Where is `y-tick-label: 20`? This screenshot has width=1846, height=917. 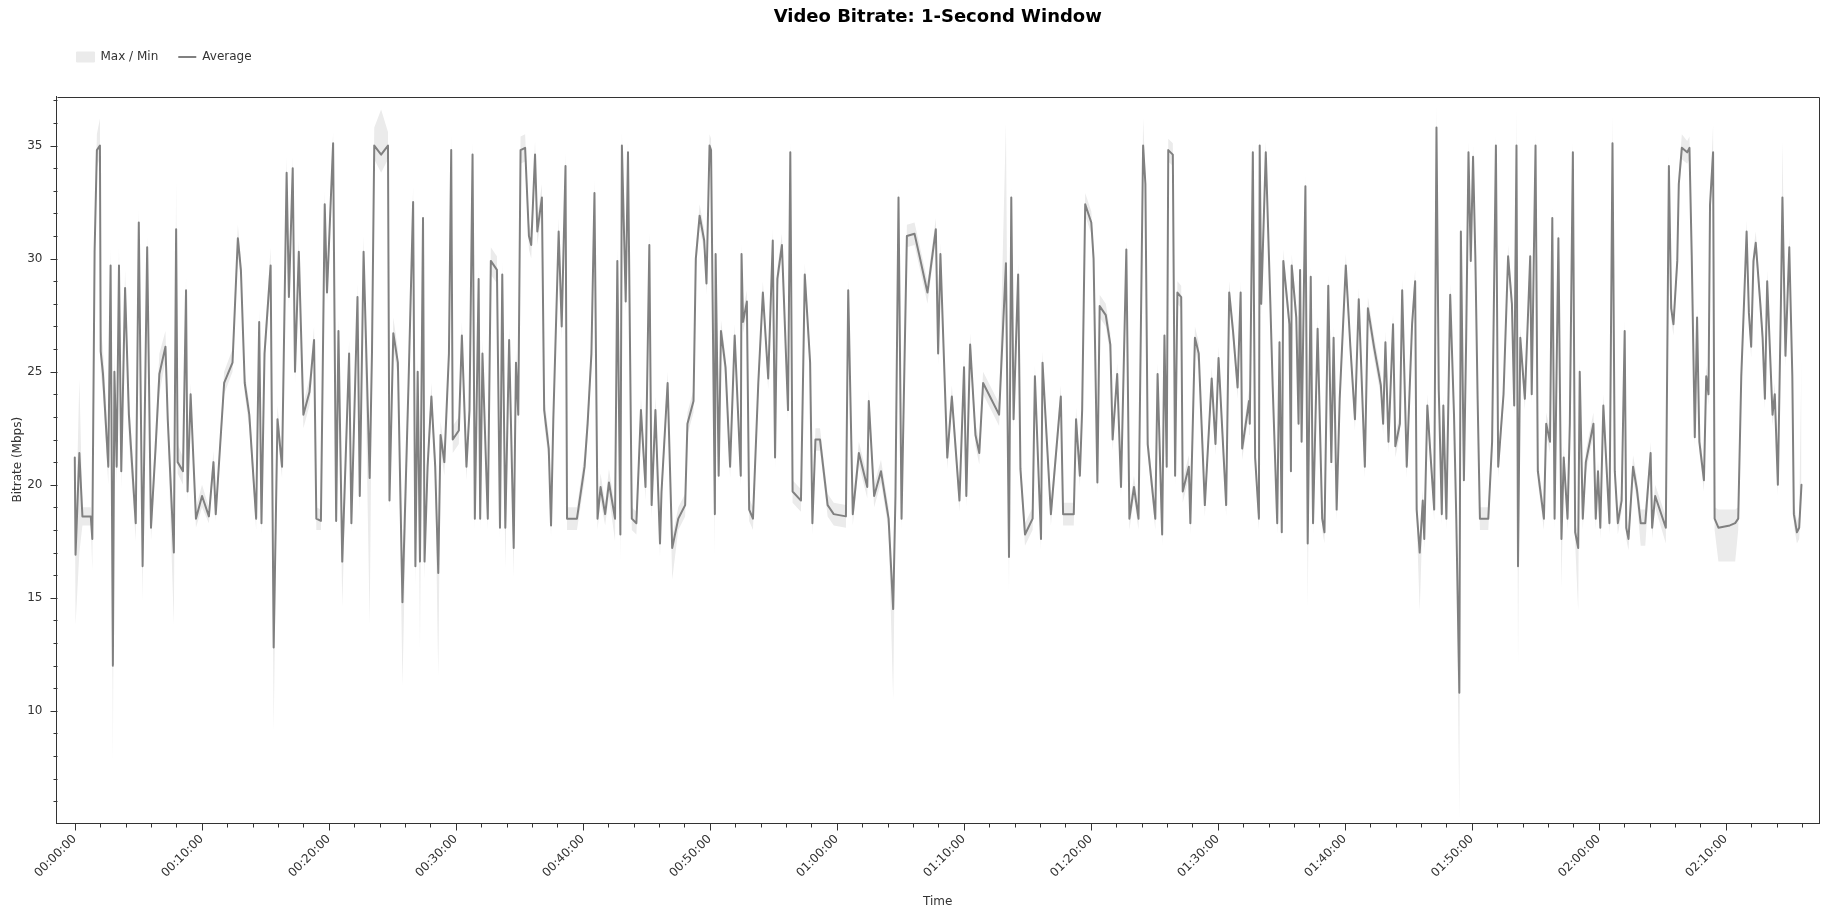
y-tick-label: 20 is located at coordinates (35, 483).